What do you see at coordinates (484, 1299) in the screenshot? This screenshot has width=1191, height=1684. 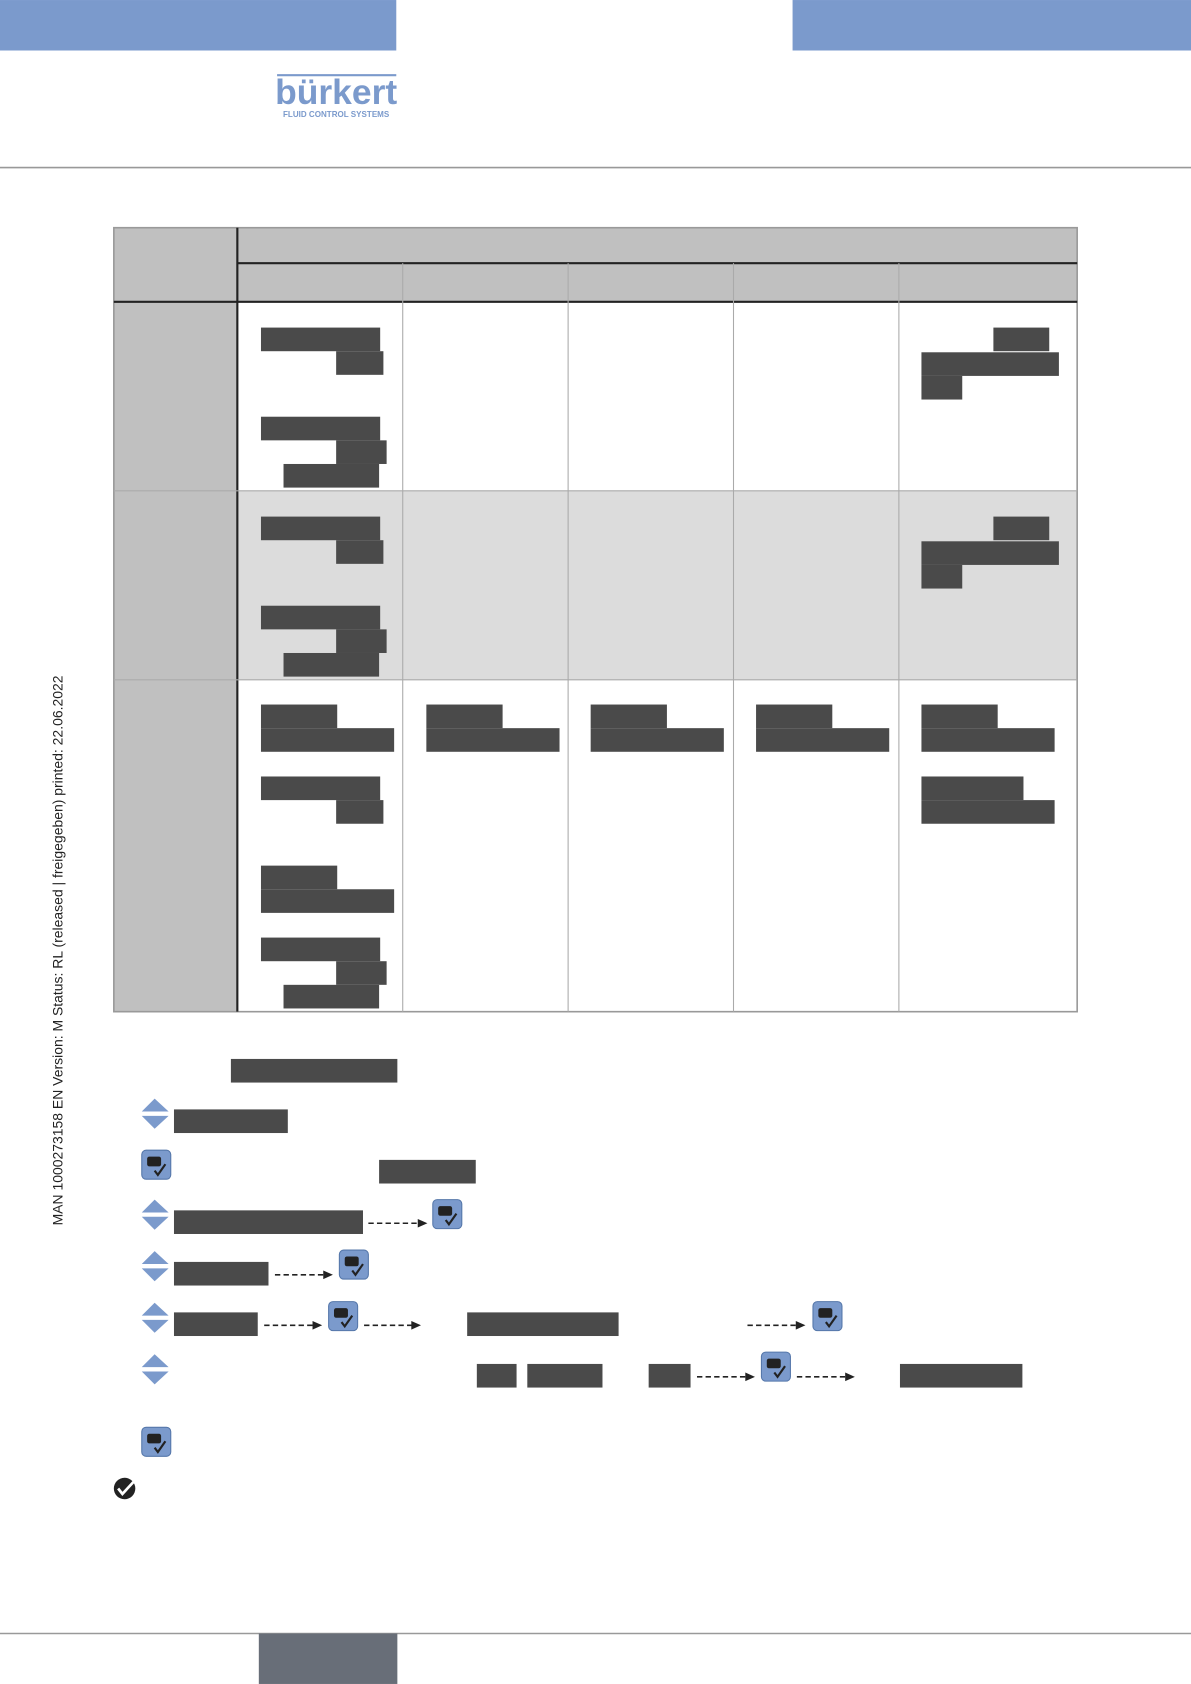 I see `icons` at bounding box center [484, 1299].